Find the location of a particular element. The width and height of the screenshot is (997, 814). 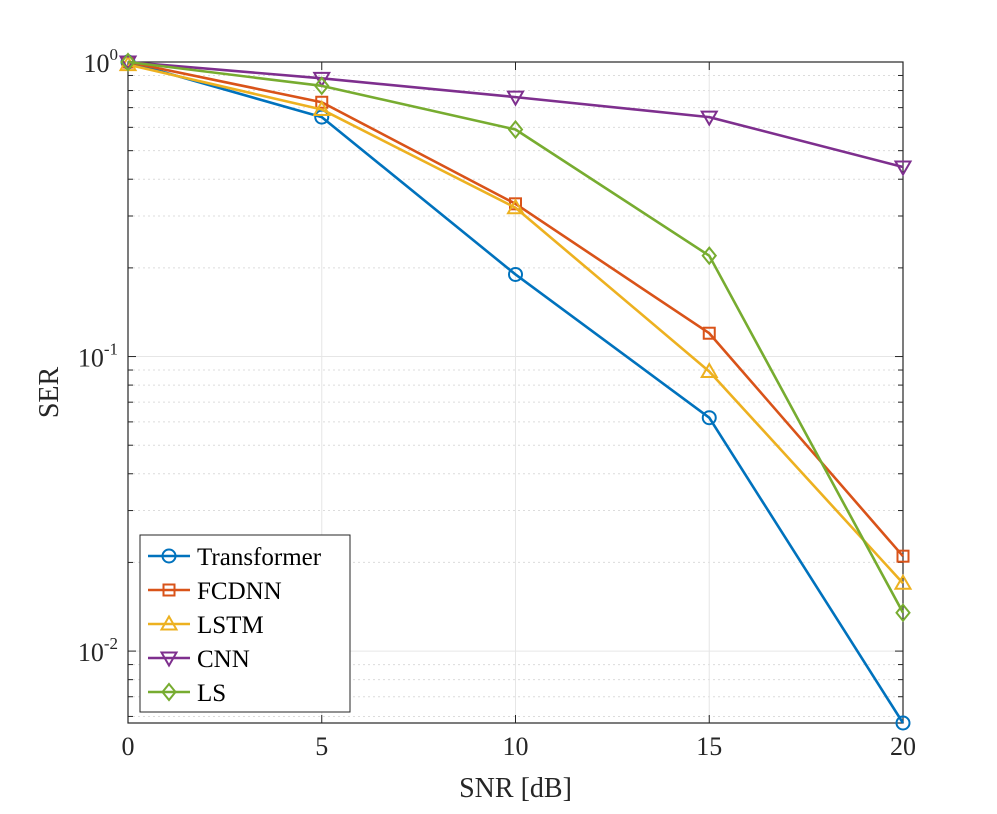

legend-marker-lstm is located at coordinates (169, 622).